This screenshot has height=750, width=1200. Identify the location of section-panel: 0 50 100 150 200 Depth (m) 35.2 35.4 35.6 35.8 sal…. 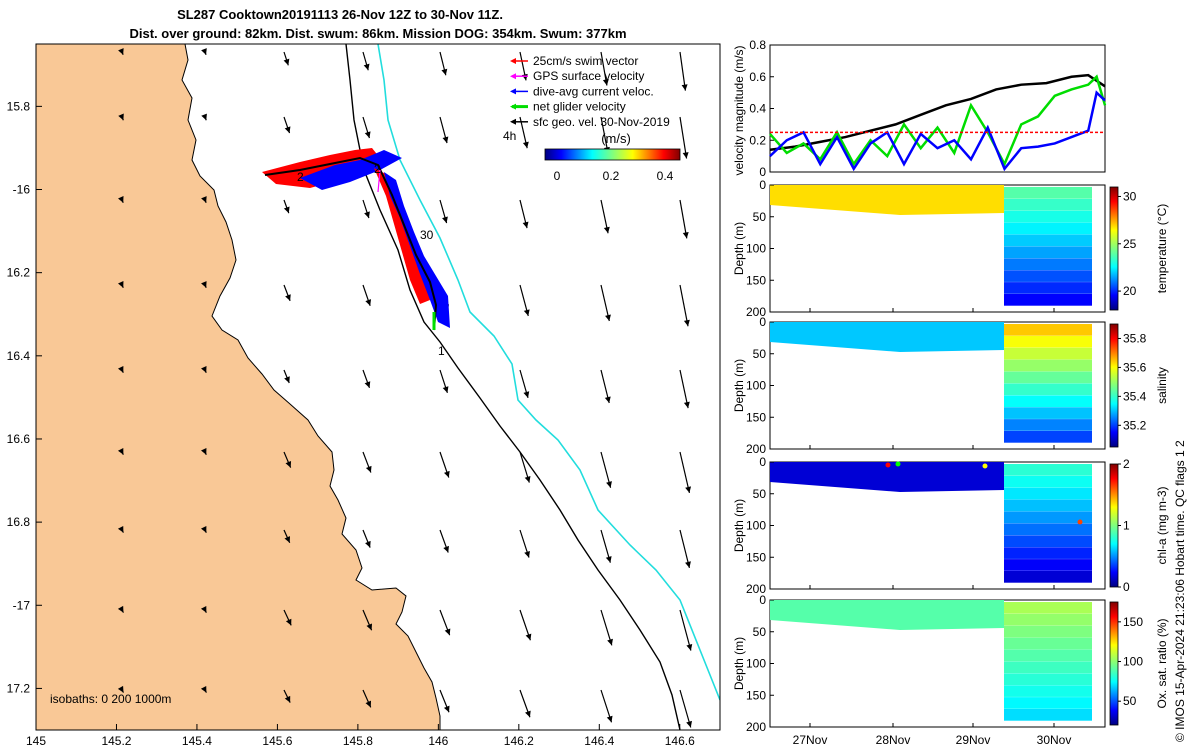
(950, 385).